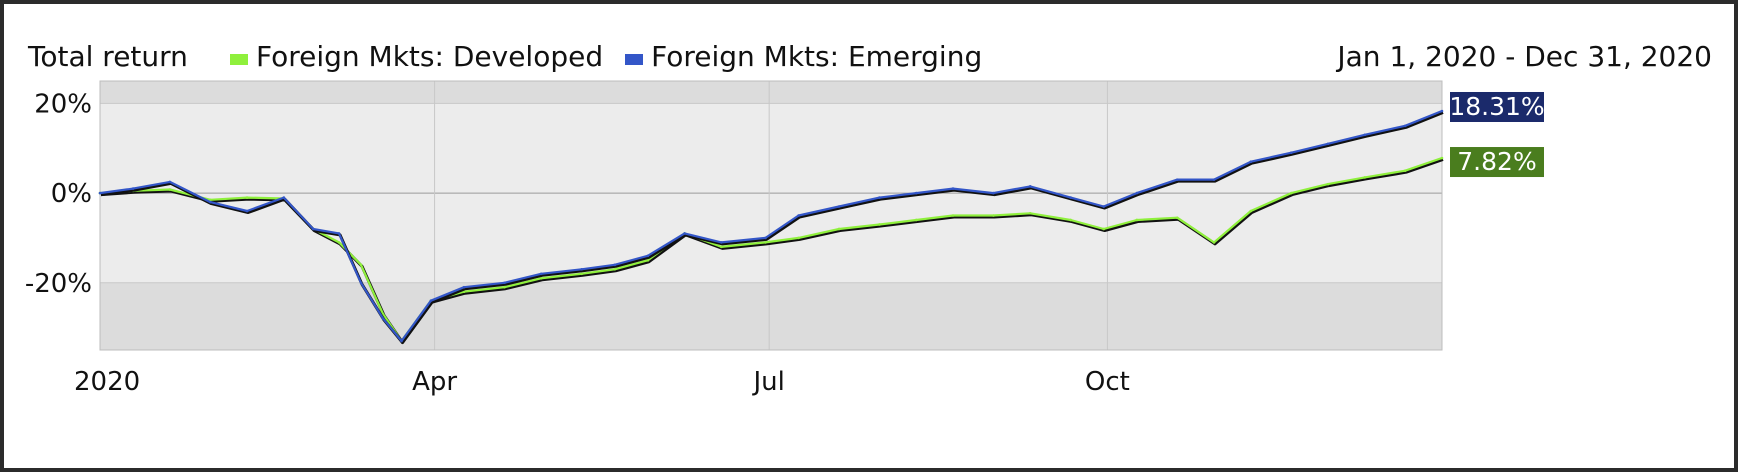  What do you see at coordinates (108, 56) in the screenshot?
I see `chart-title: Total return` at bounding box center [108, 56].